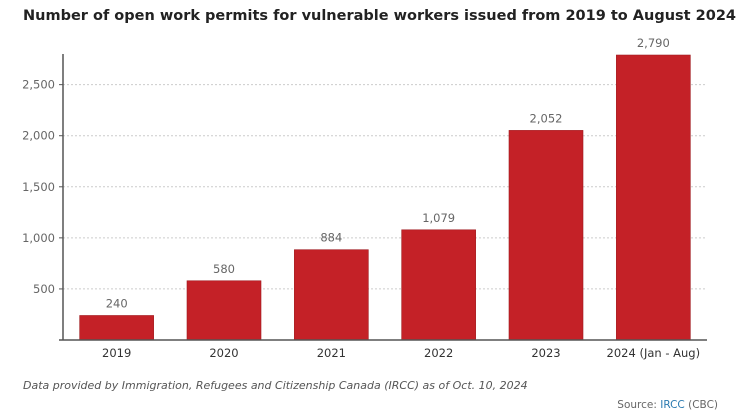  I want to click on x-tick-label: 2021, so click(331, 353).